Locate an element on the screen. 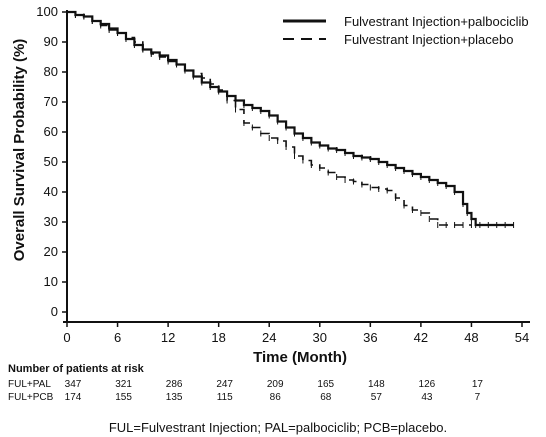  risk-table-title: Number of patients at risk is located at coordinates (76, 369).